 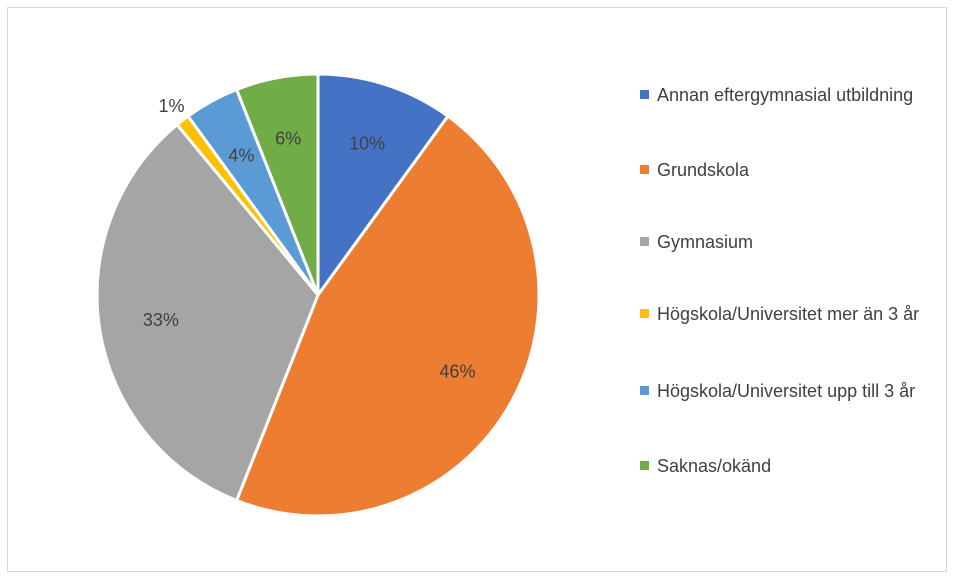 What do you see at coordinates (785, 95) in the screenshot?
I see `legend-label: Annan eftergymnasial utbildning` at bounding box center [785, 95].